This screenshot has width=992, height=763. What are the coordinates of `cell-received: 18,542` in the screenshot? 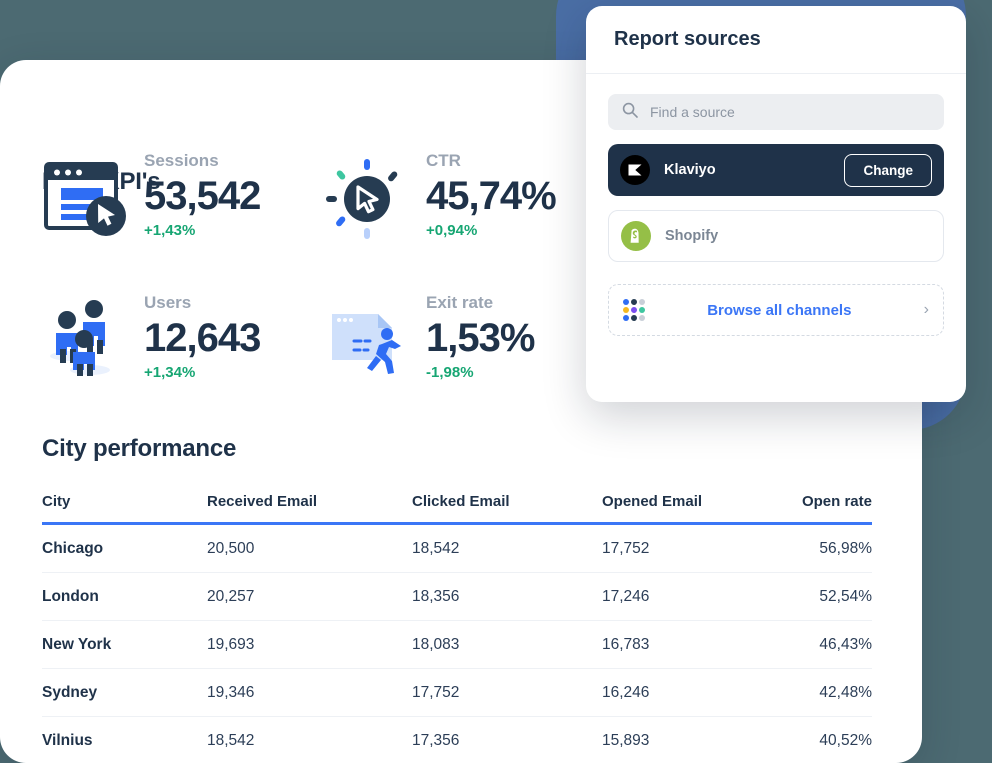 It's located at (231, 740).